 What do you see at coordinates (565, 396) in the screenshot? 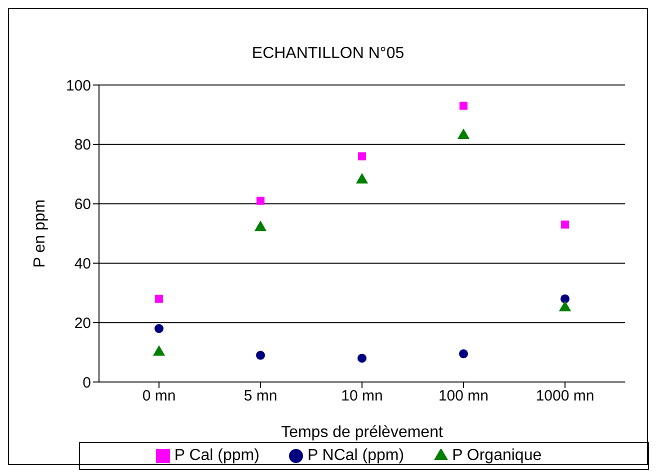
I see `x-tick-label: 1000 mn` at bounding box center [565, 396].